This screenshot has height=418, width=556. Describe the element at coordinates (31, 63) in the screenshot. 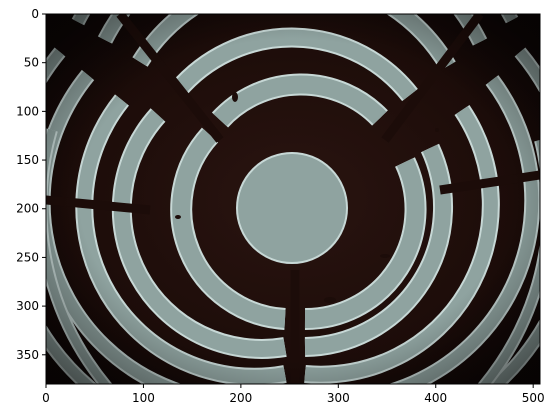

I see `y-tick-label: 50` at that location.